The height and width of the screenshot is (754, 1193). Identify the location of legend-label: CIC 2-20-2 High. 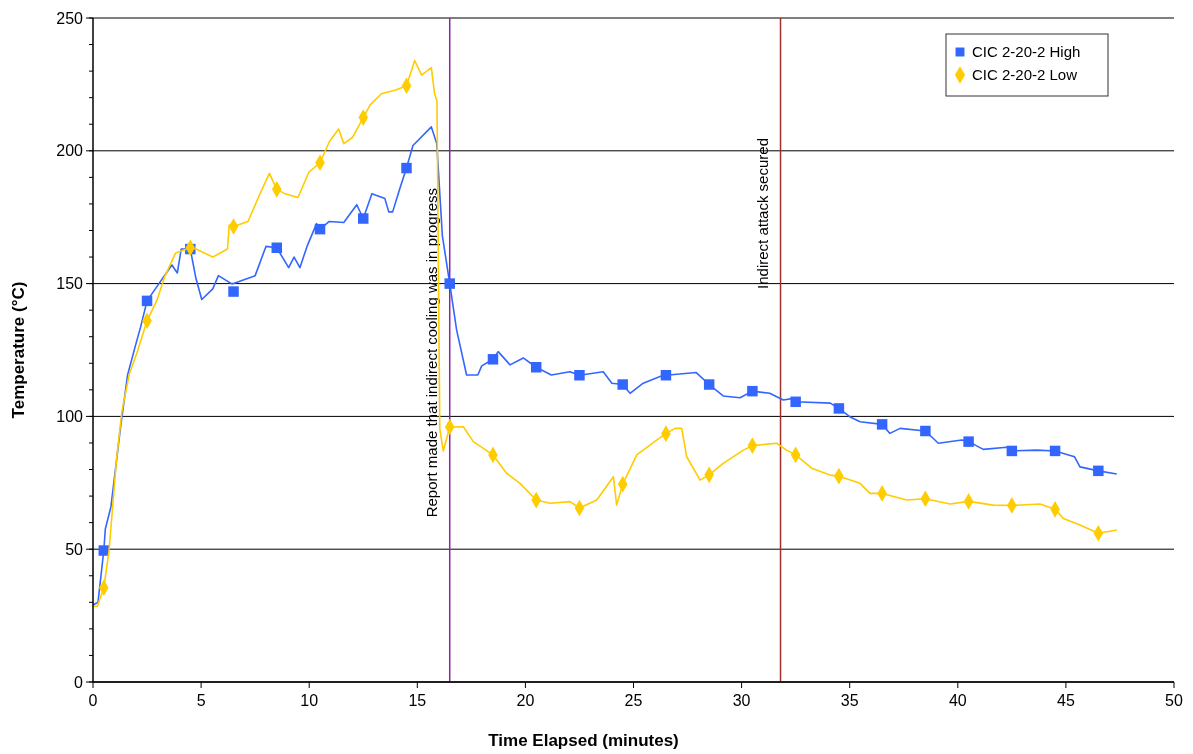
(1026, 52).